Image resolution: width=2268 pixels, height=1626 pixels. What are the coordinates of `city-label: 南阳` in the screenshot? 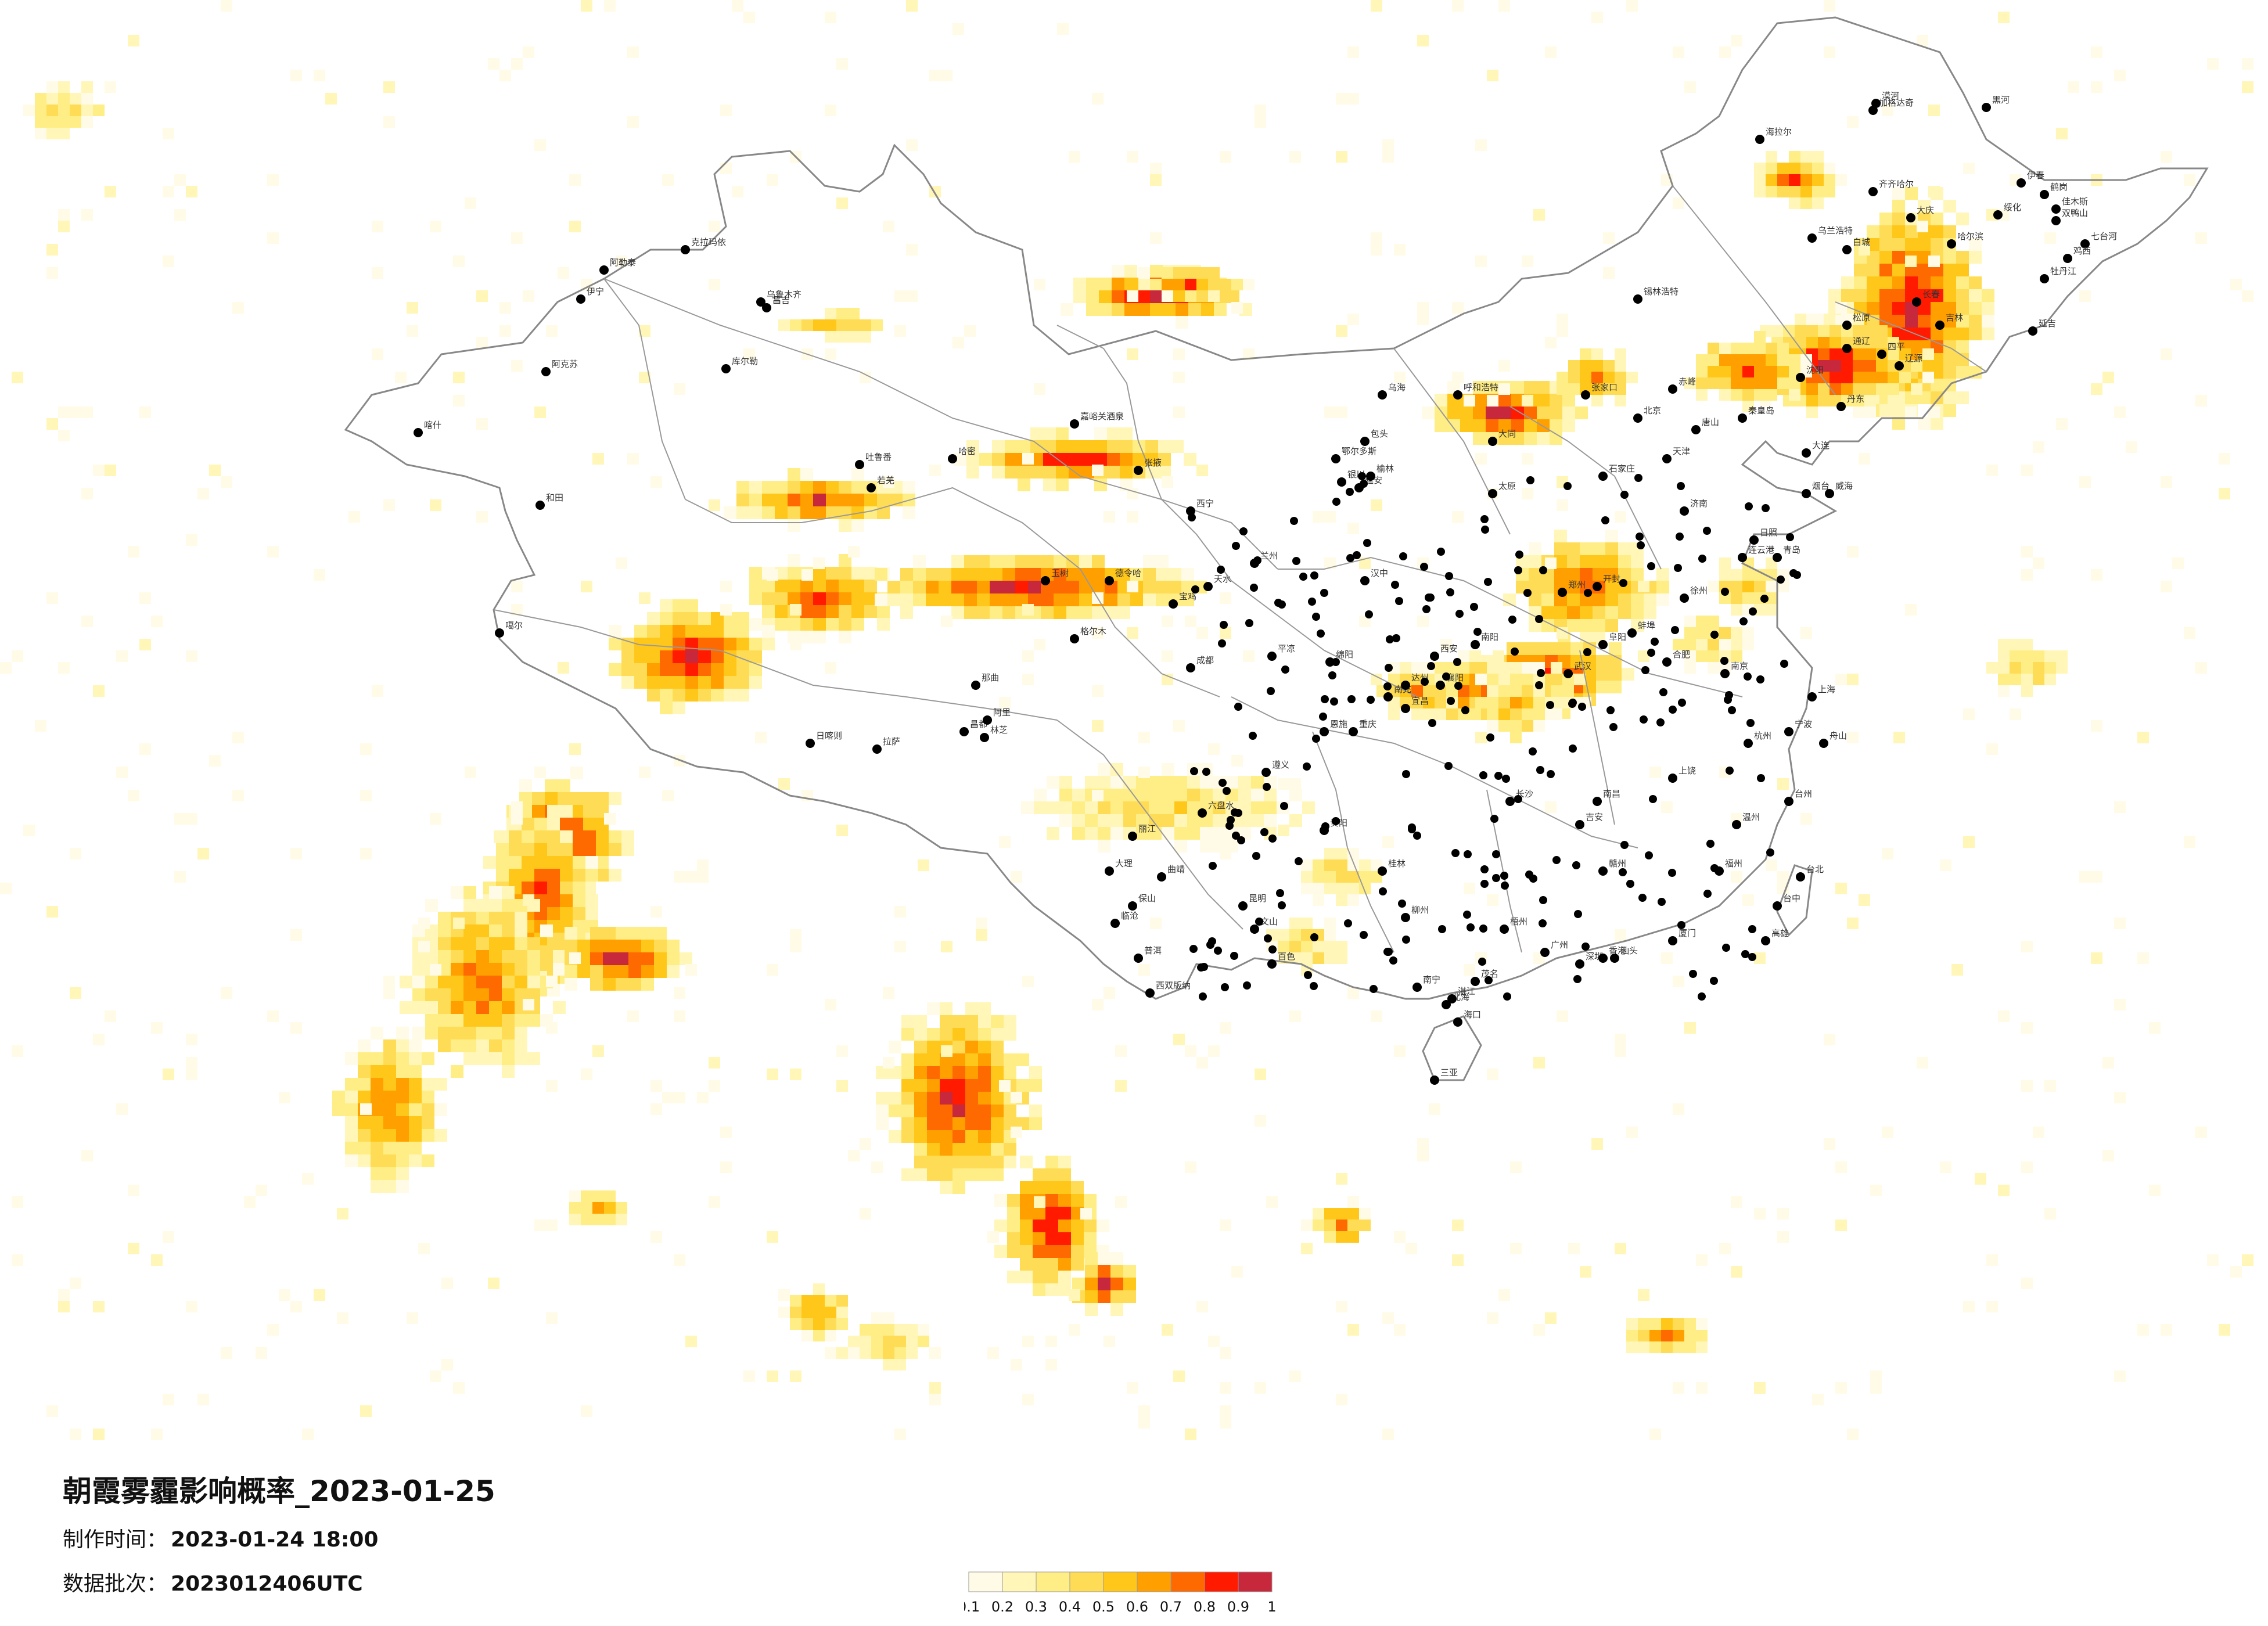 It's located at (1489, 637).